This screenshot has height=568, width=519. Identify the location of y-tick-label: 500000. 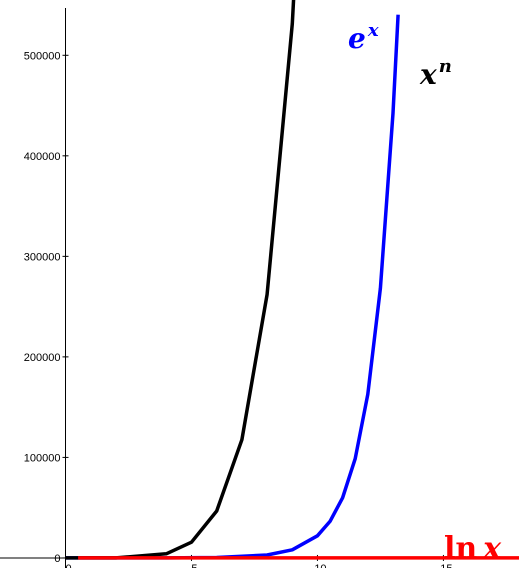
(42, 56).